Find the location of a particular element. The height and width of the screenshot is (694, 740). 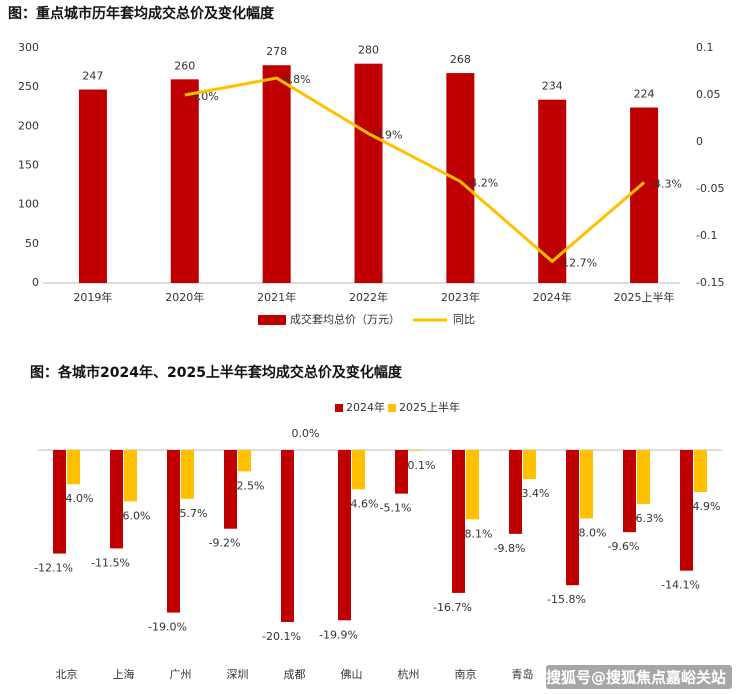

x-tick-label: 北京 is located at coordinates (67, 674).